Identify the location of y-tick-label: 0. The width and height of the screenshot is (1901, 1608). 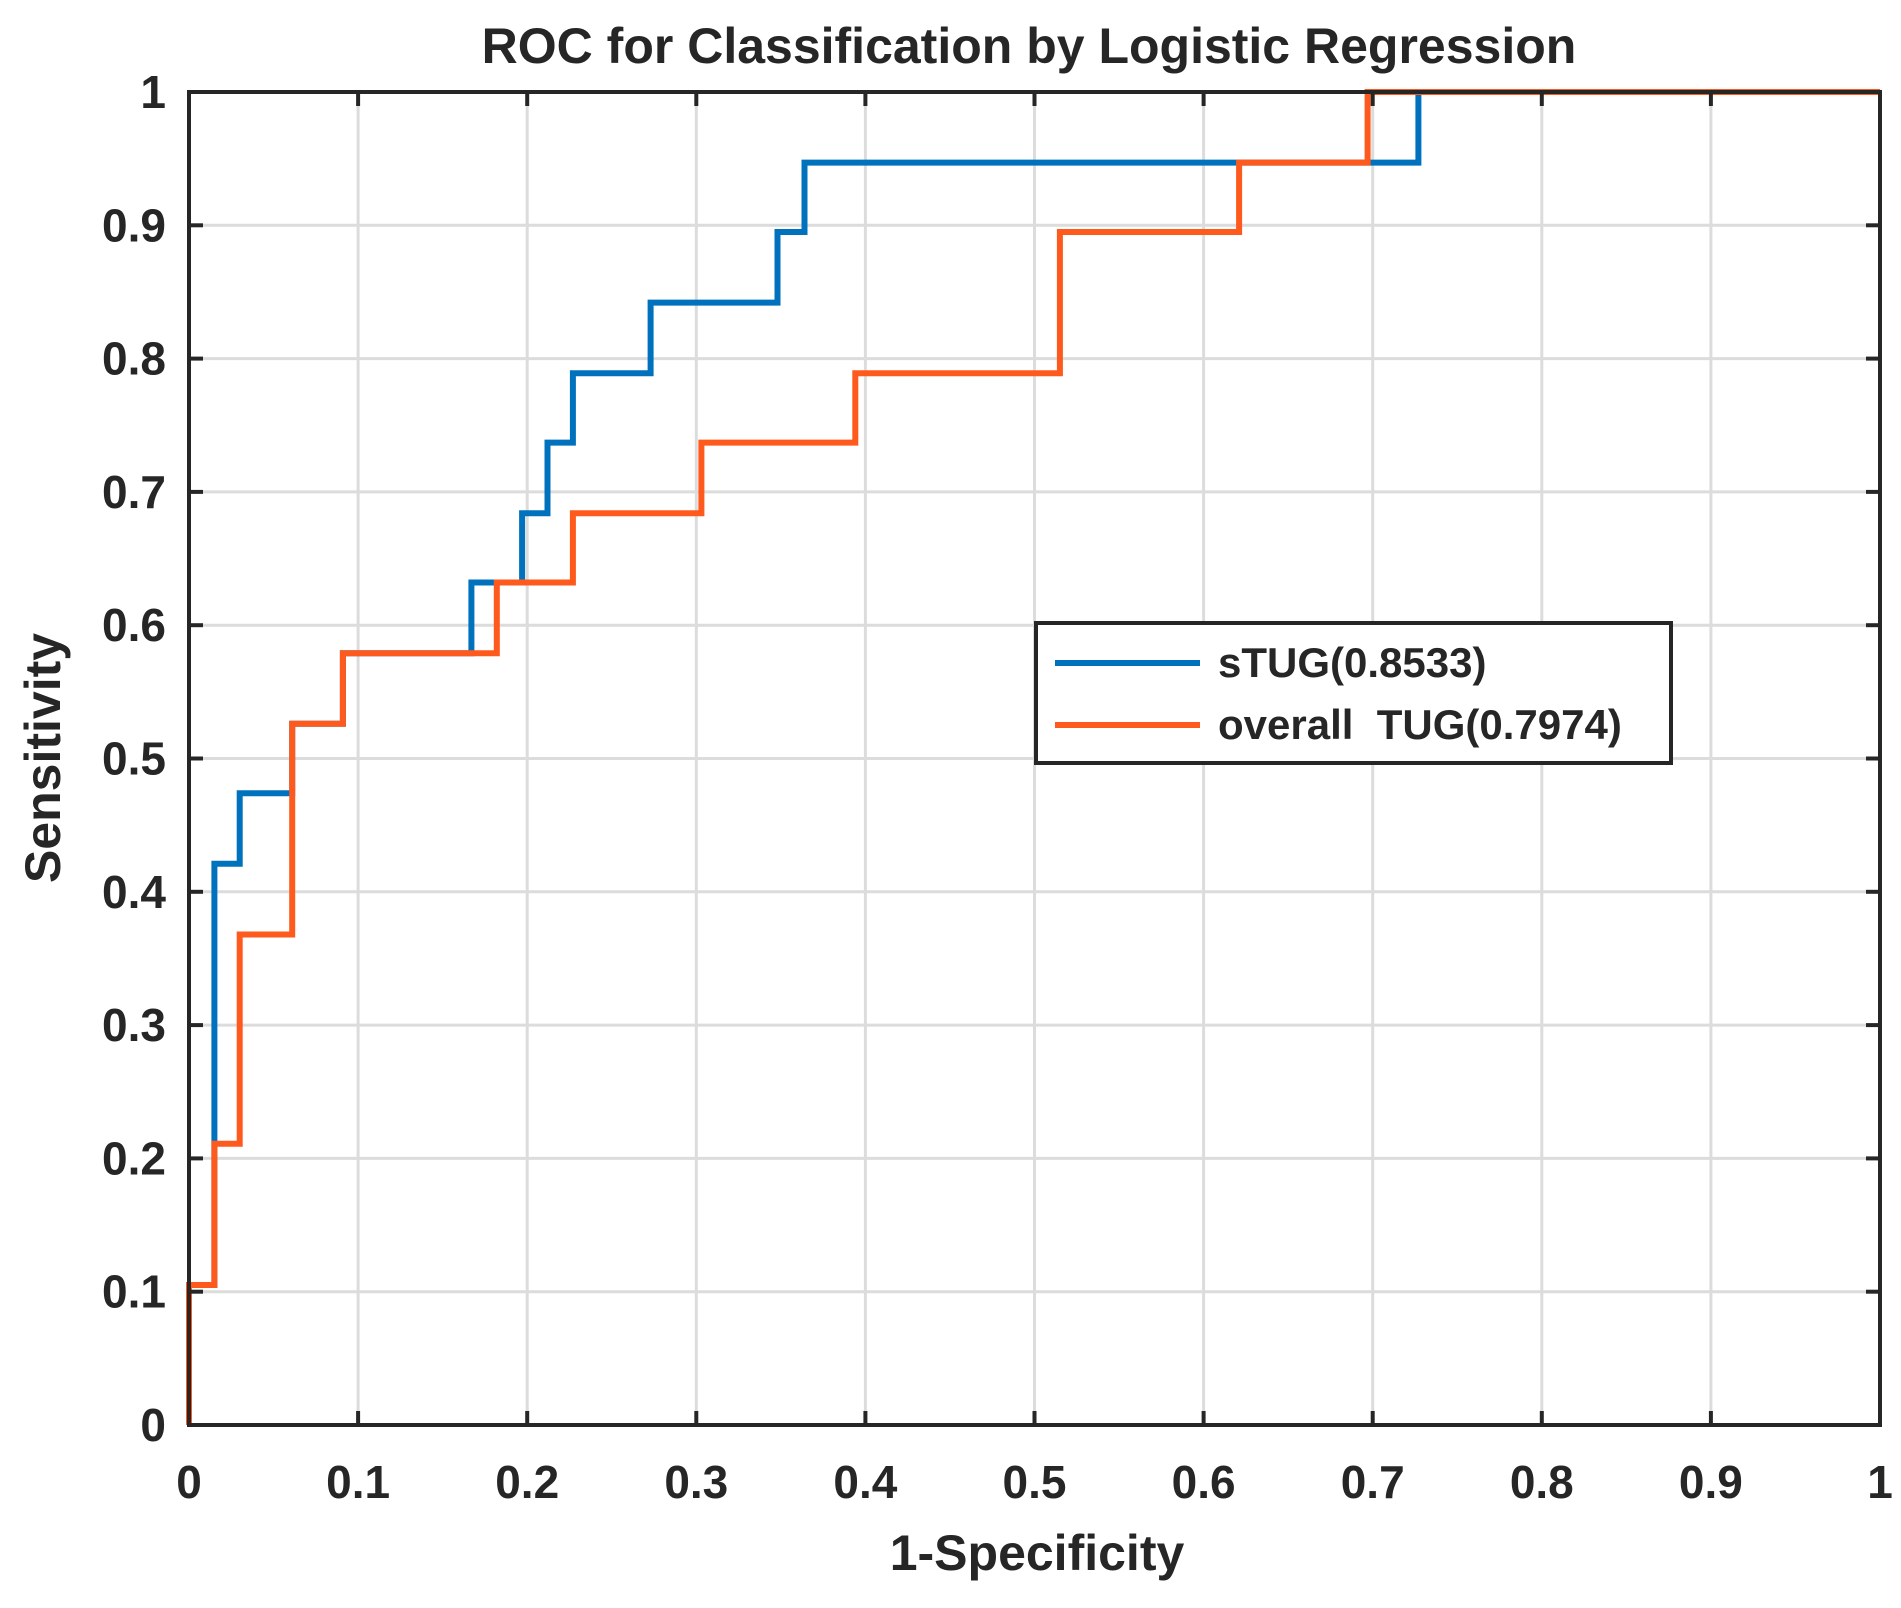
(153, 1425).